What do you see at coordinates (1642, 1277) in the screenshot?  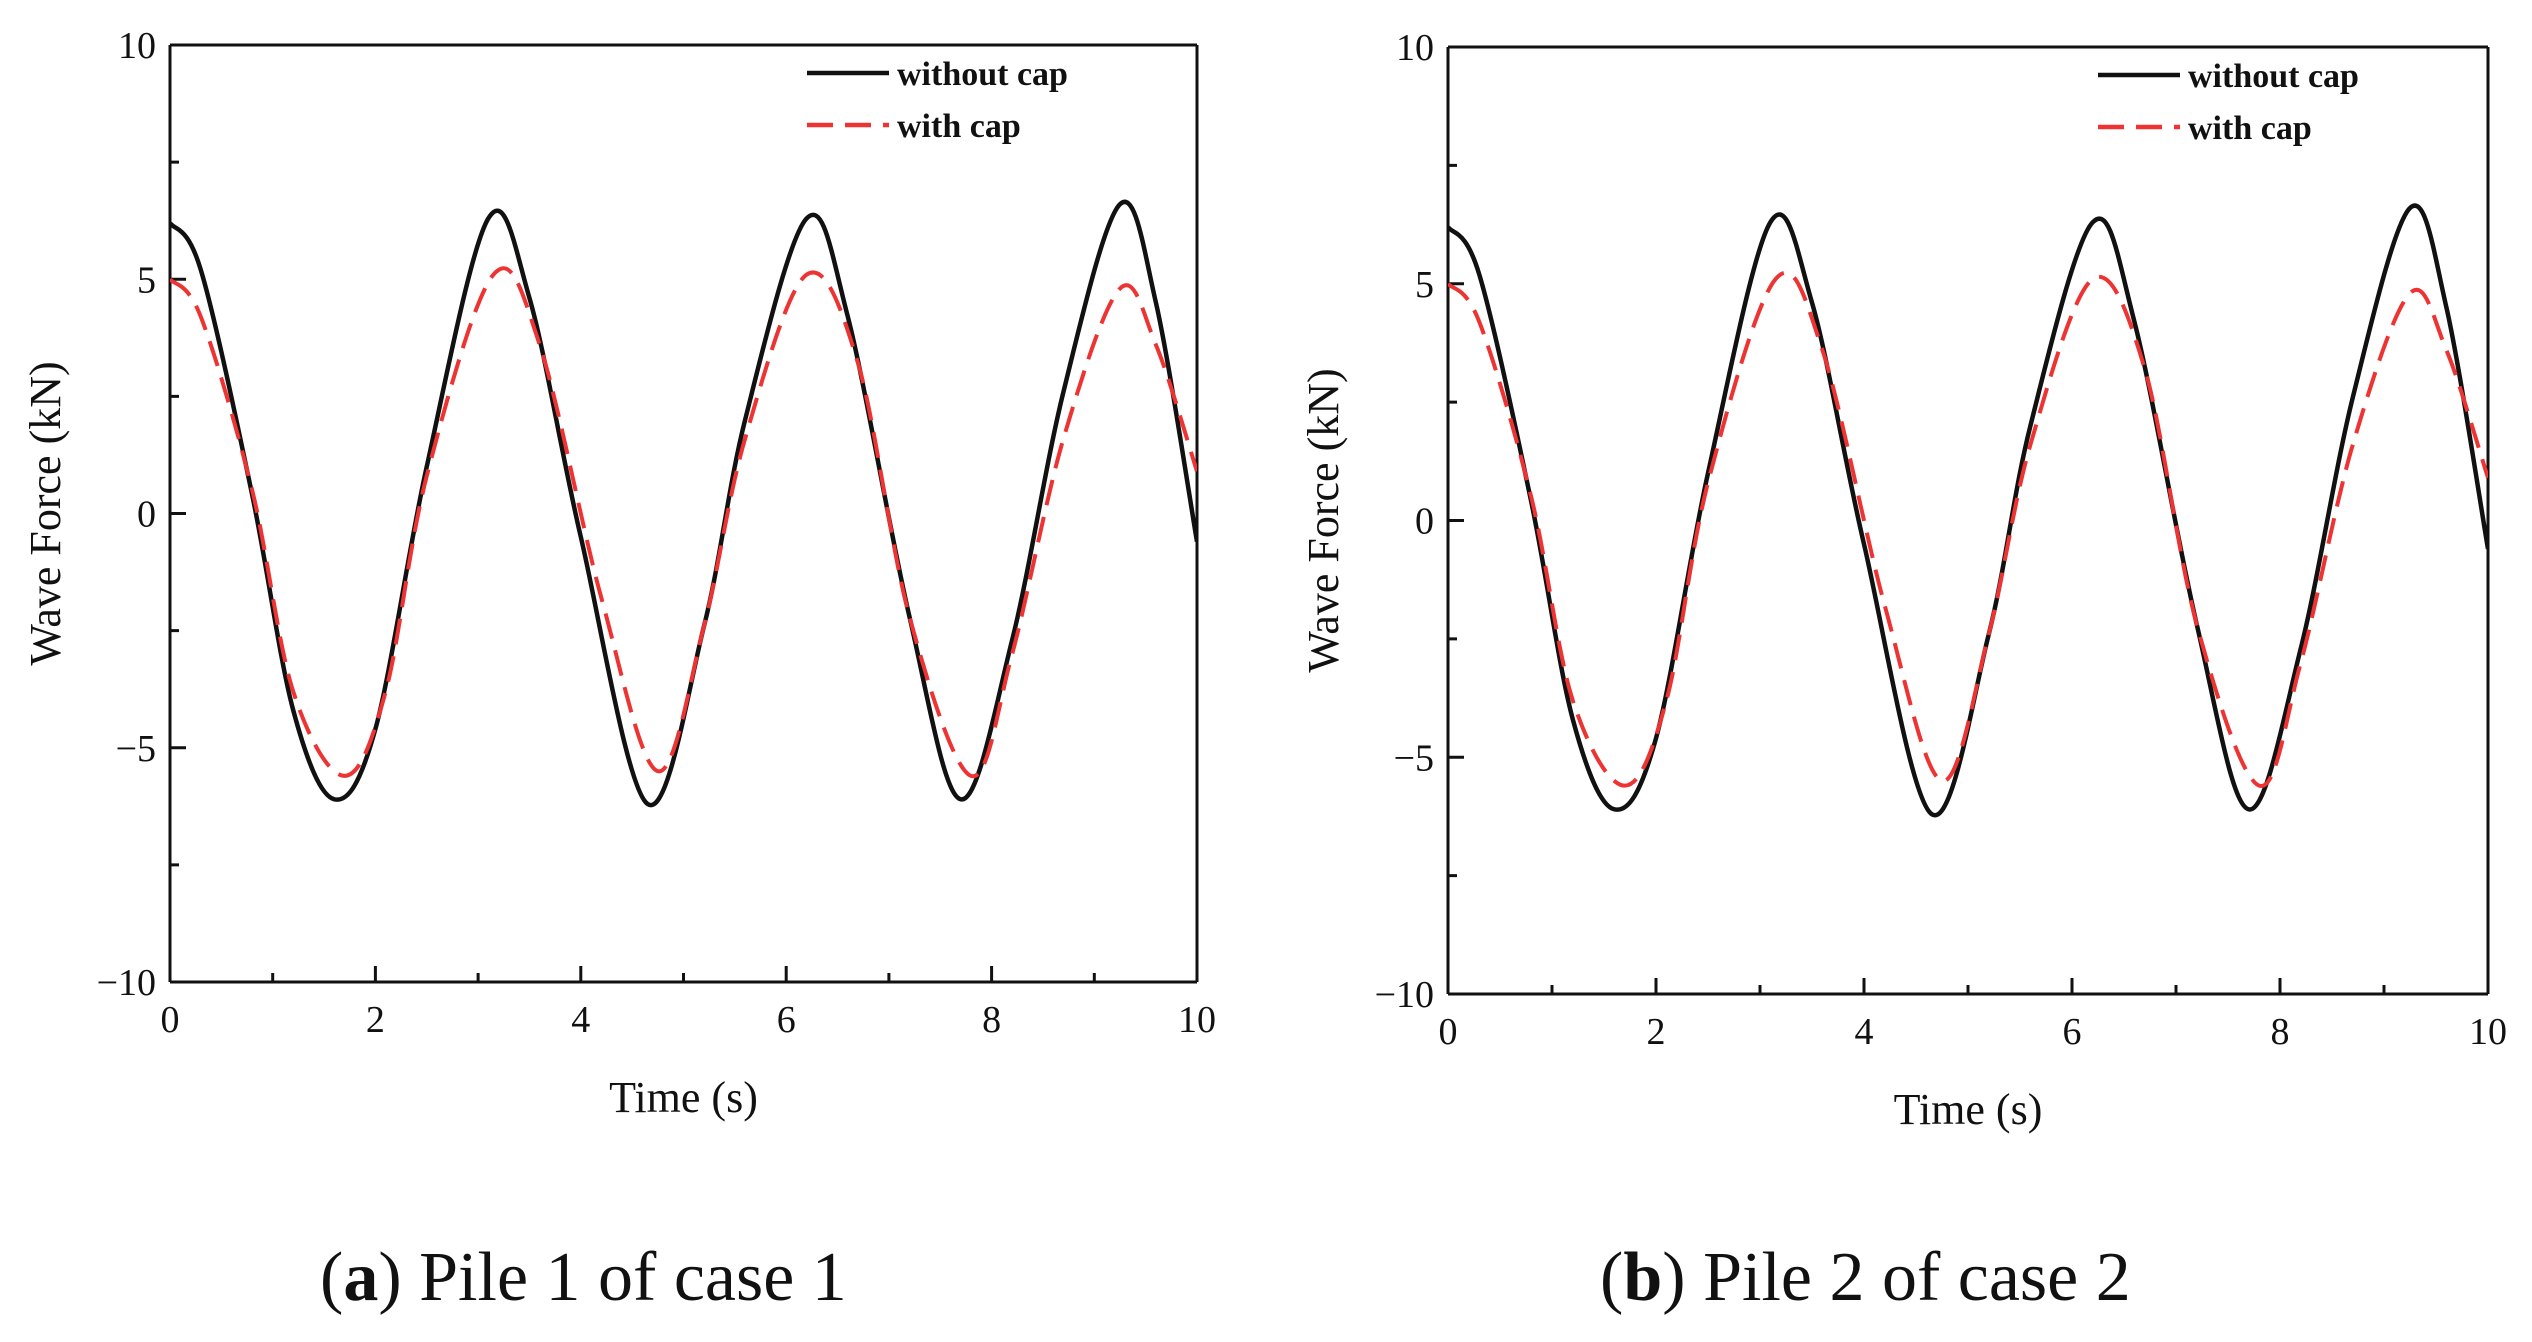 I see `caption-letter: b` at bounding box center [1642, 1277].